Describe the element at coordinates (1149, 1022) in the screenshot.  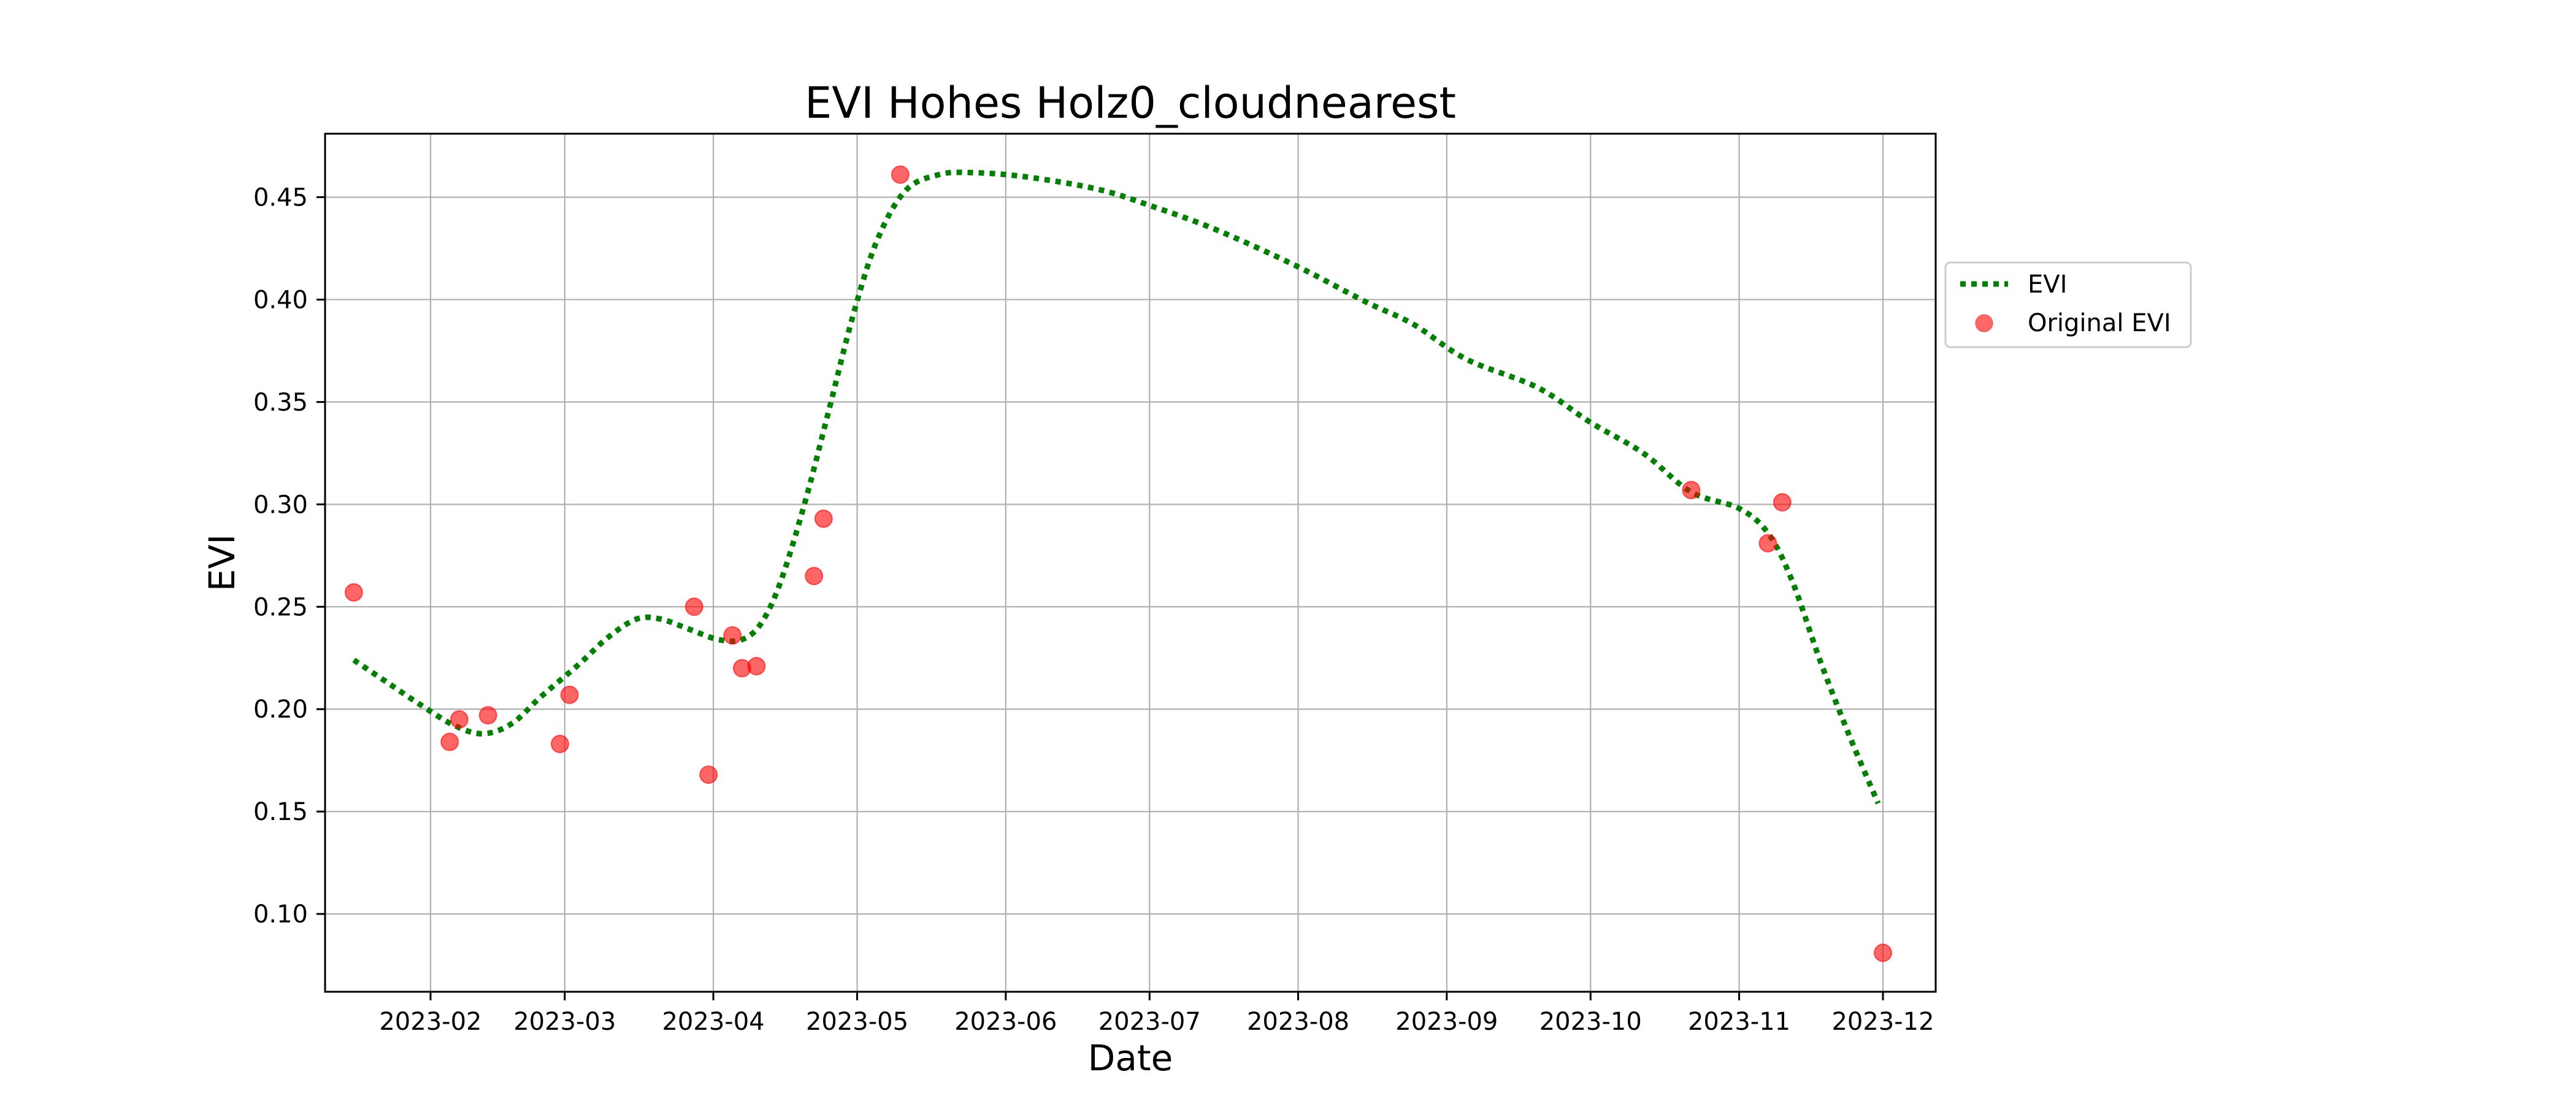
I see `x-tick-label: 2023-07` at that location.